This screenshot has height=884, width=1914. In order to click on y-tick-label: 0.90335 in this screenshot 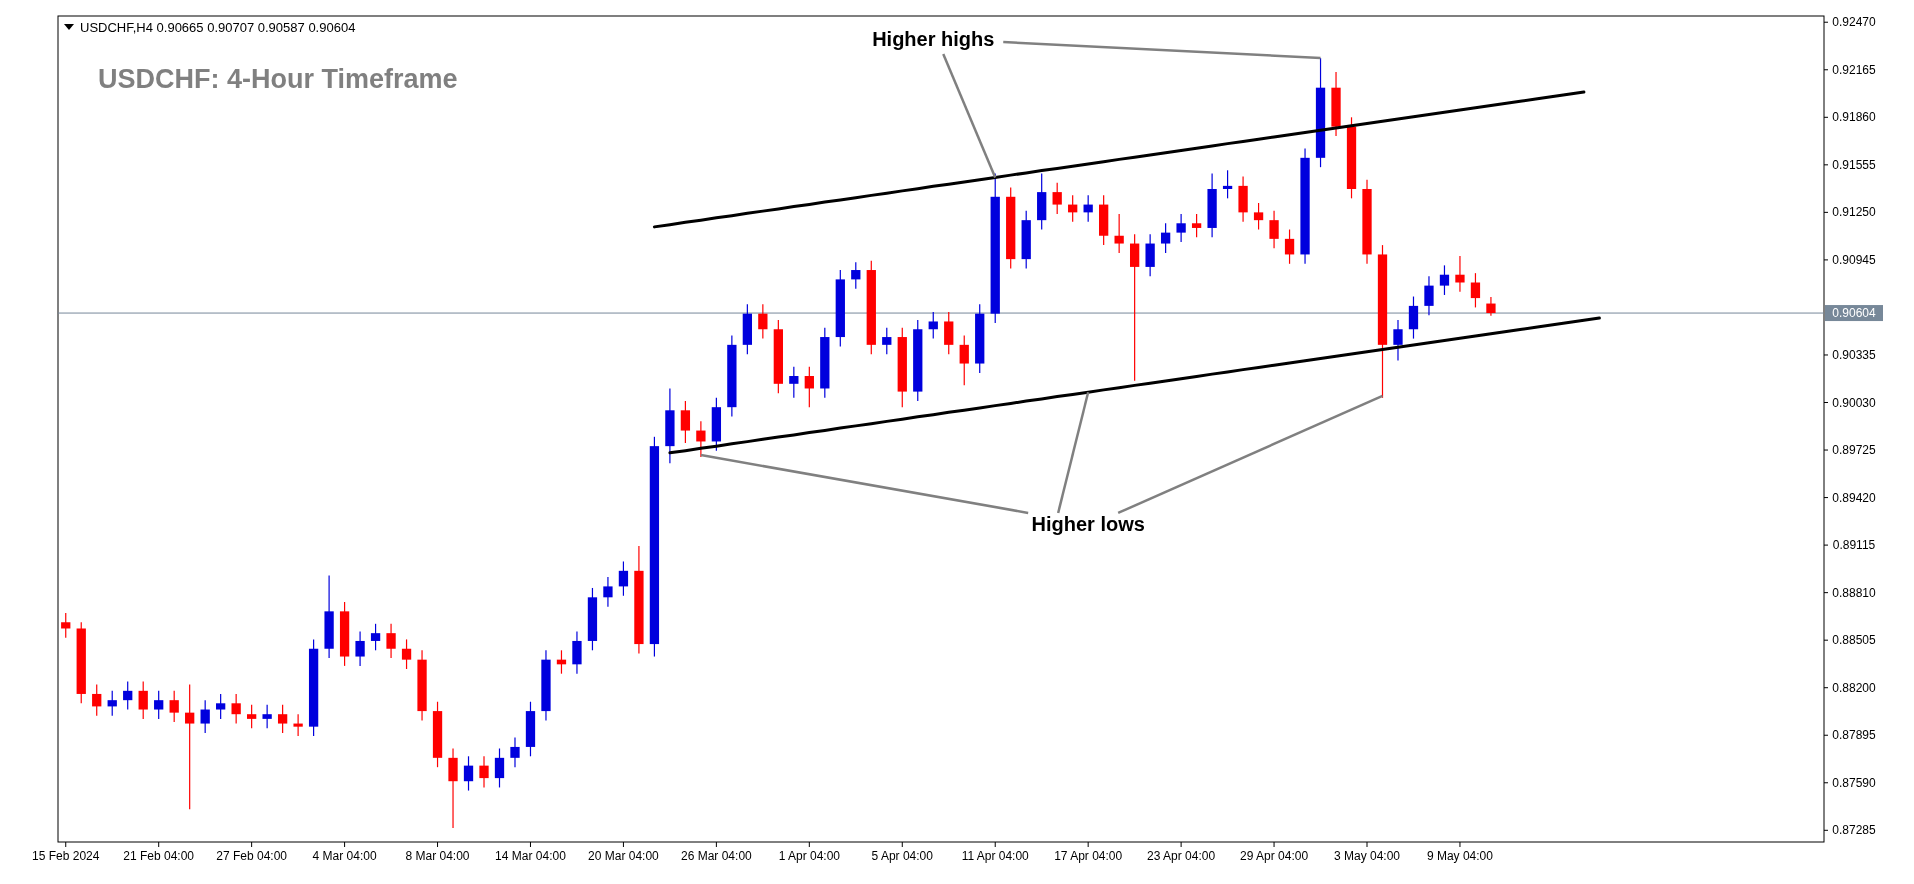, I will do `click(1854, 354)`.